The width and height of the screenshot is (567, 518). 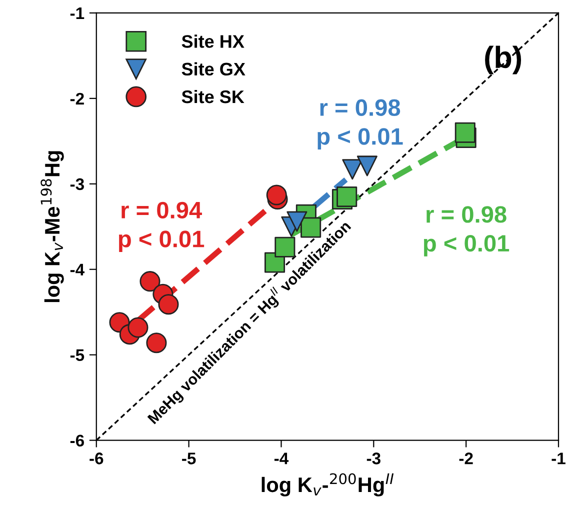 What do you see at coordinates (52, 226) in the screenshot?
I see `y-axis-title: log K$_{v}$-Me$^{198}$Hg` at bounding box center [52, 226].